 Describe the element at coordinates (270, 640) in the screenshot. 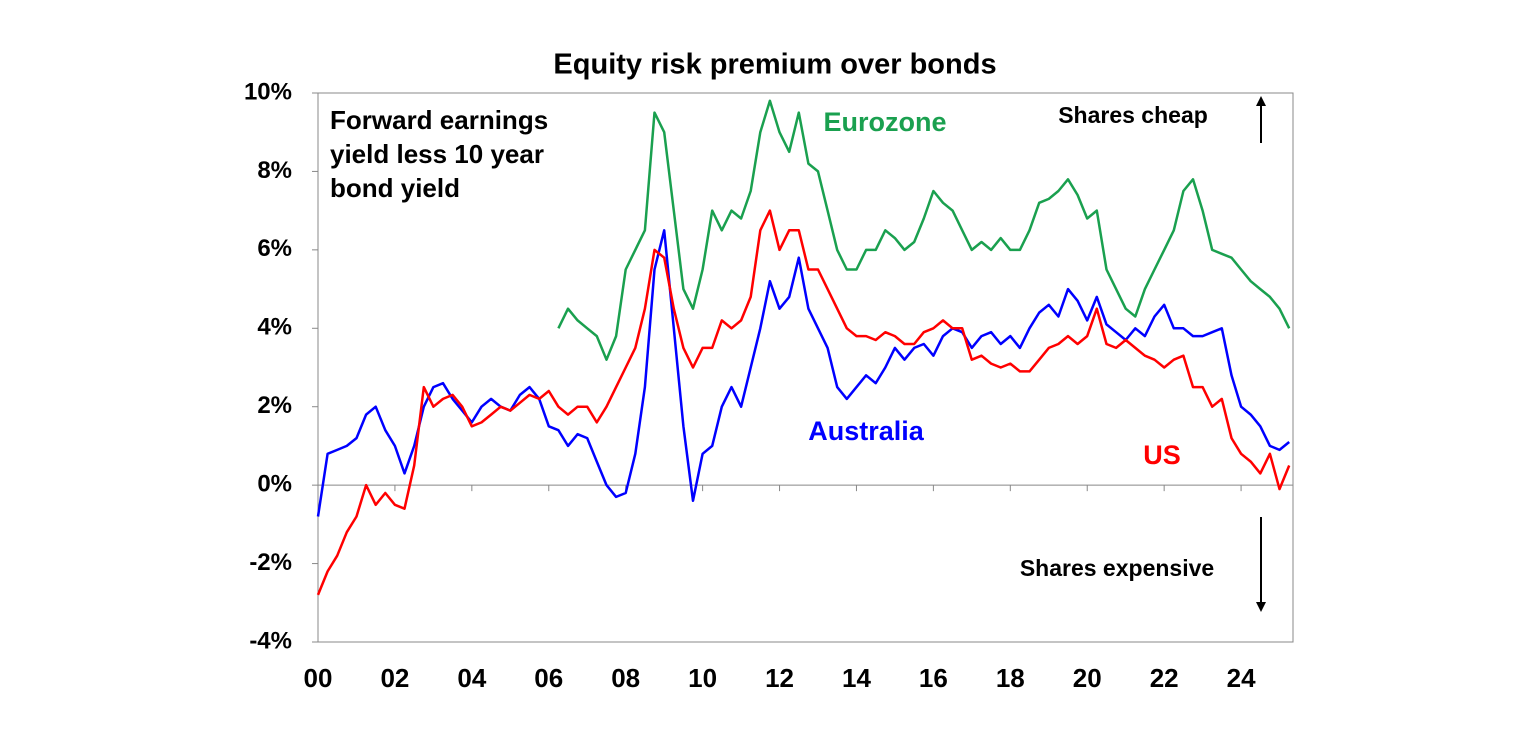

I see `y-tick-label: -4%` at that location.